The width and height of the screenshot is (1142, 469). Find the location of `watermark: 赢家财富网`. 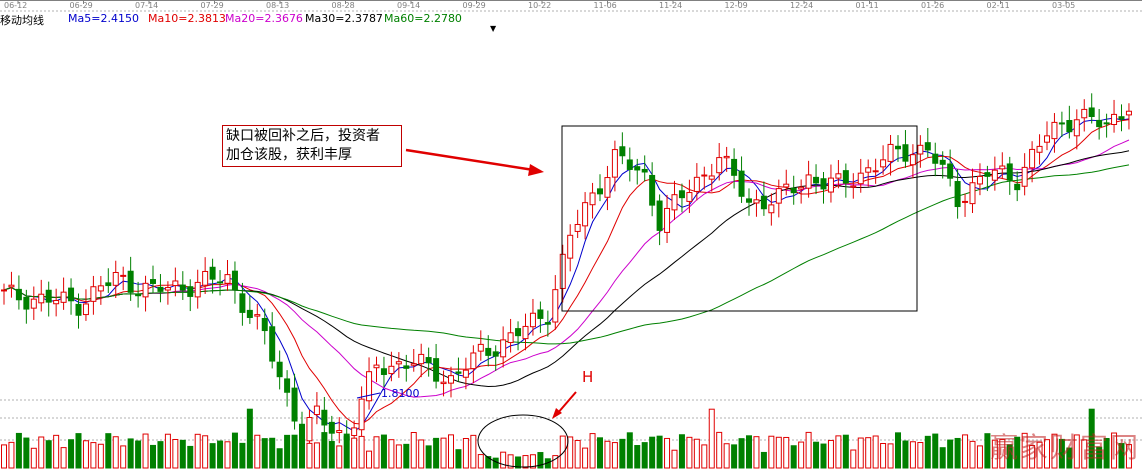

watermark: 赢家财富网 is located at coordinates (1065, 447).